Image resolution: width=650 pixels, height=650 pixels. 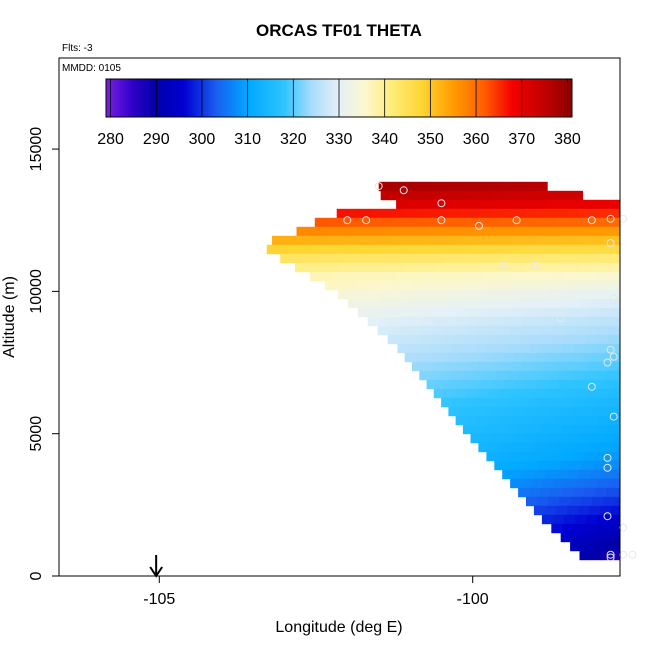 What do you see at coordinates (430, 139) in the screenshot?
I see `colorbar-tick-label: 350` at bounding box center [430, 139].